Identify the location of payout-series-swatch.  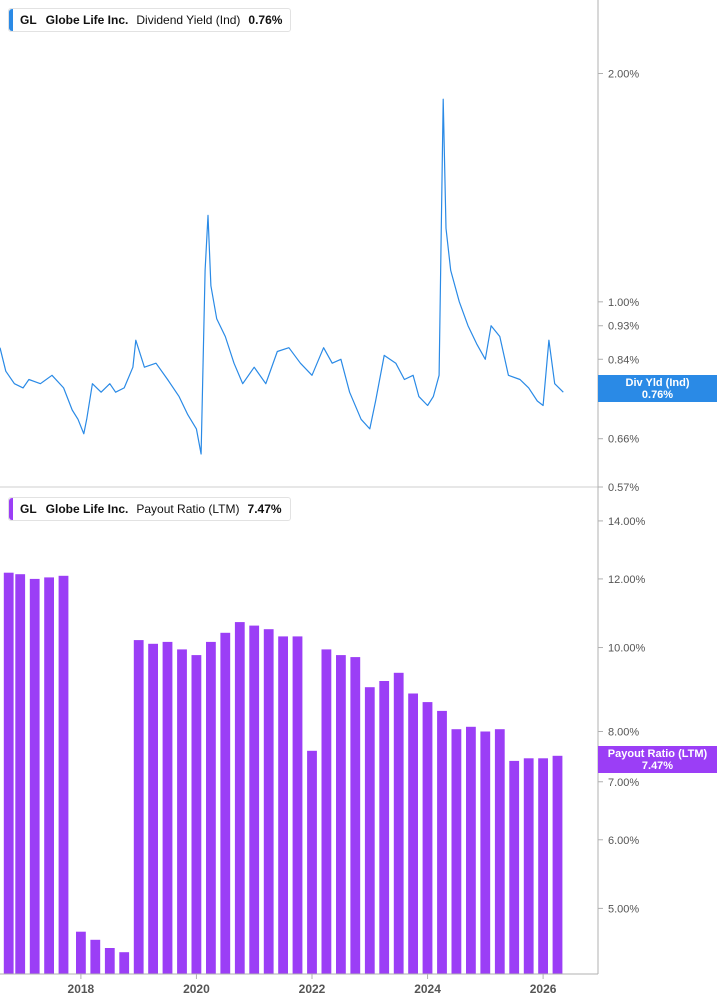
(11, 509).